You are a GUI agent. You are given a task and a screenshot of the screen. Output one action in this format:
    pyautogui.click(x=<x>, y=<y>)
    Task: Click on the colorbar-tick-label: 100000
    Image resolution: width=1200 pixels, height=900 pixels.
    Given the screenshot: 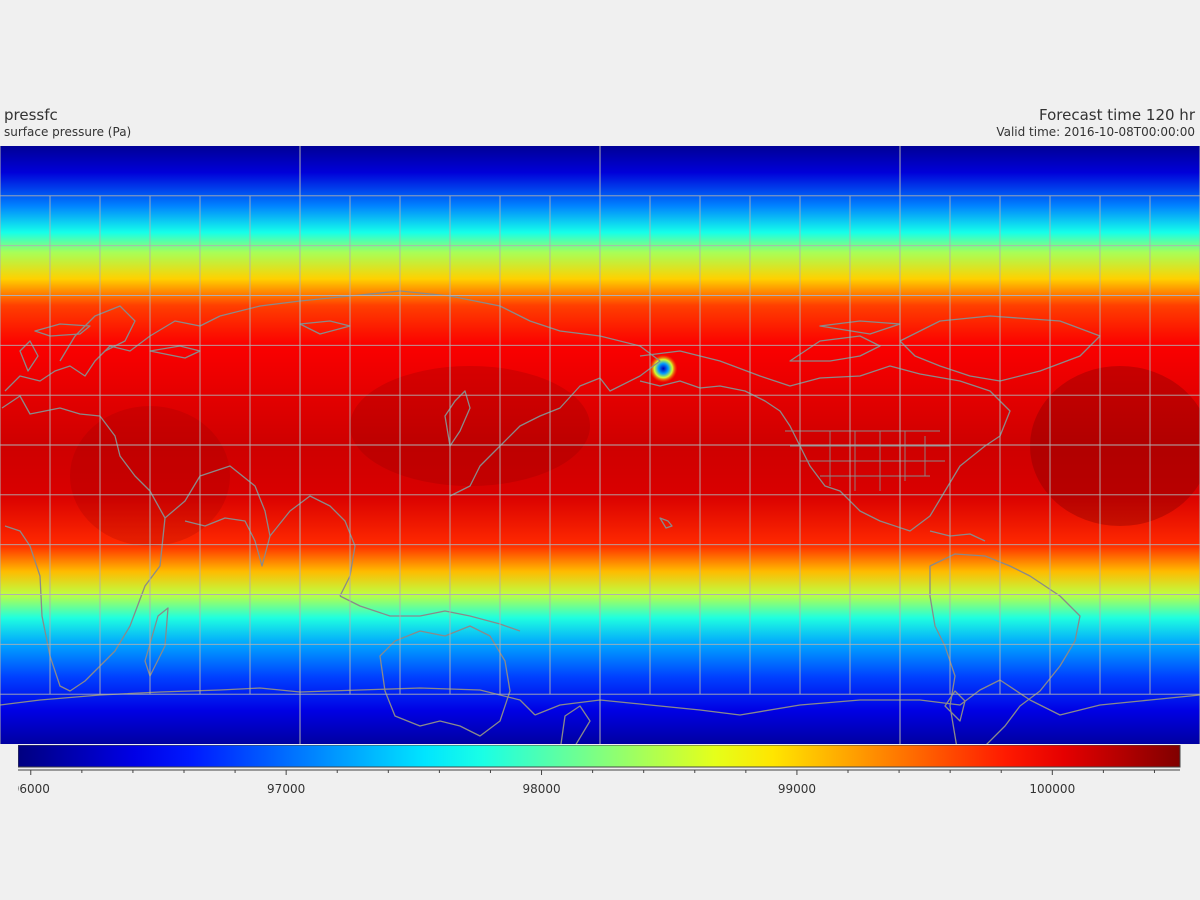 What is the action you would take?
    pyautogui.click(x=1052, y=789)
    